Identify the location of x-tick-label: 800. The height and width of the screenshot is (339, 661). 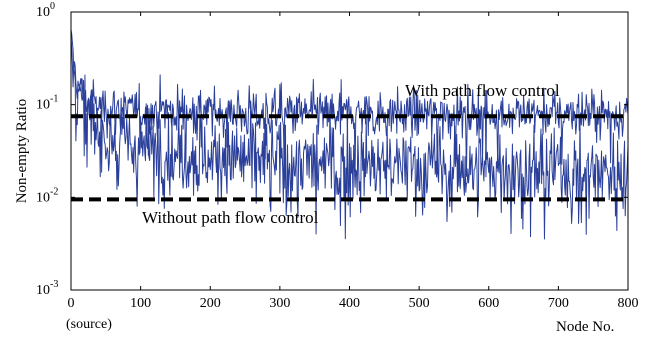
(628, 303).